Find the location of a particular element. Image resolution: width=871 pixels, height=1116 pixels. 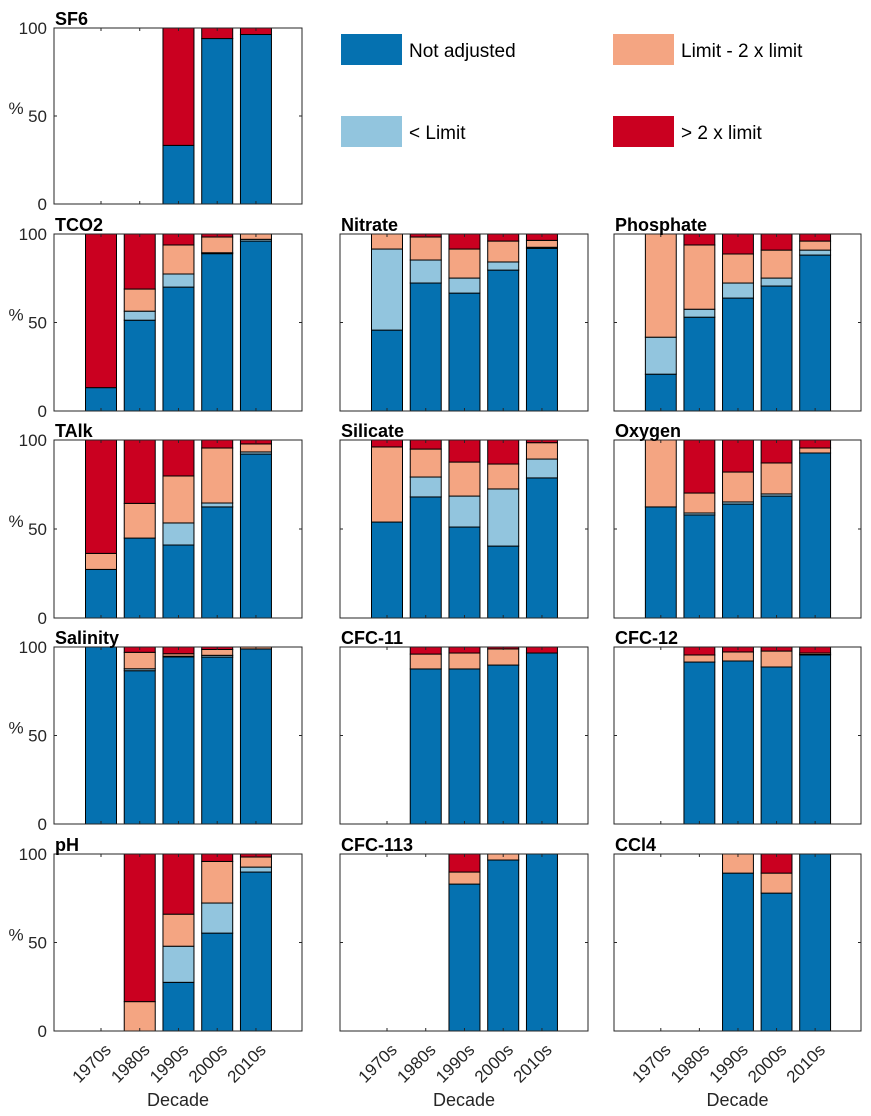

bar-silicate-2000s-limit-2-x-limit is located at coordinates (503, 476).